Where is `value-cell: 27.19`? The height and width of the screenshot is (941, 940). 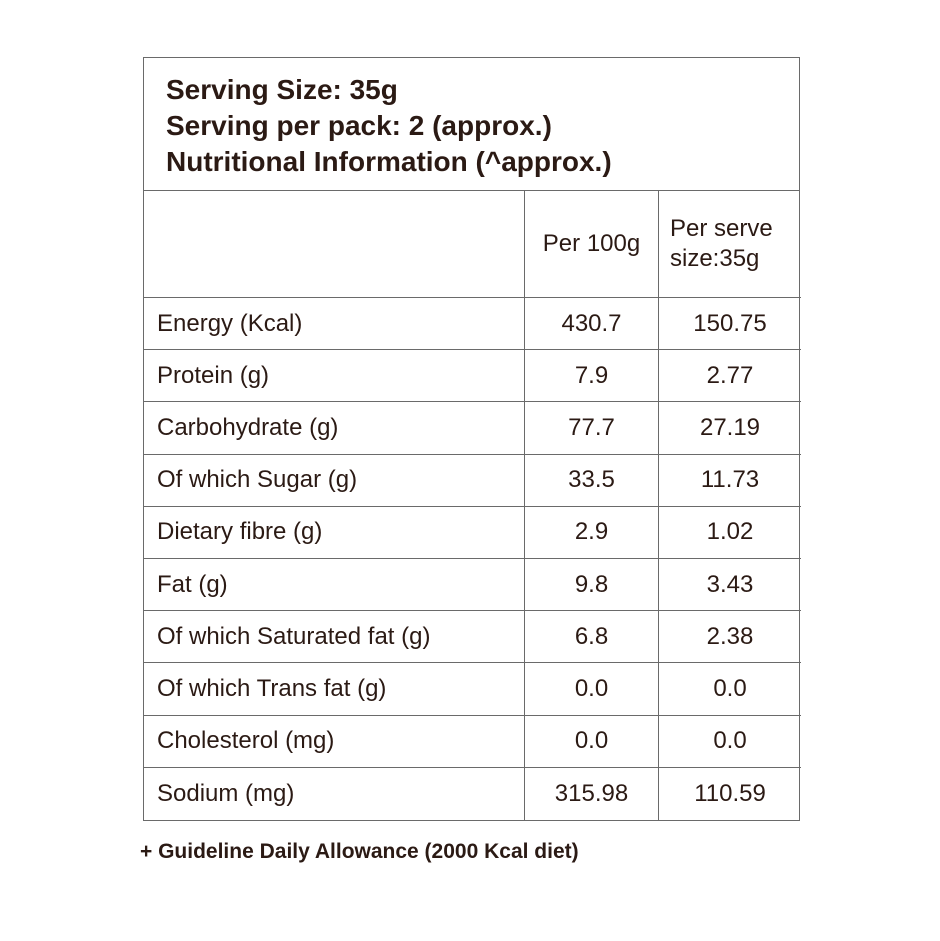 value-cell: 27.19 is located at coordinates (730, 428).